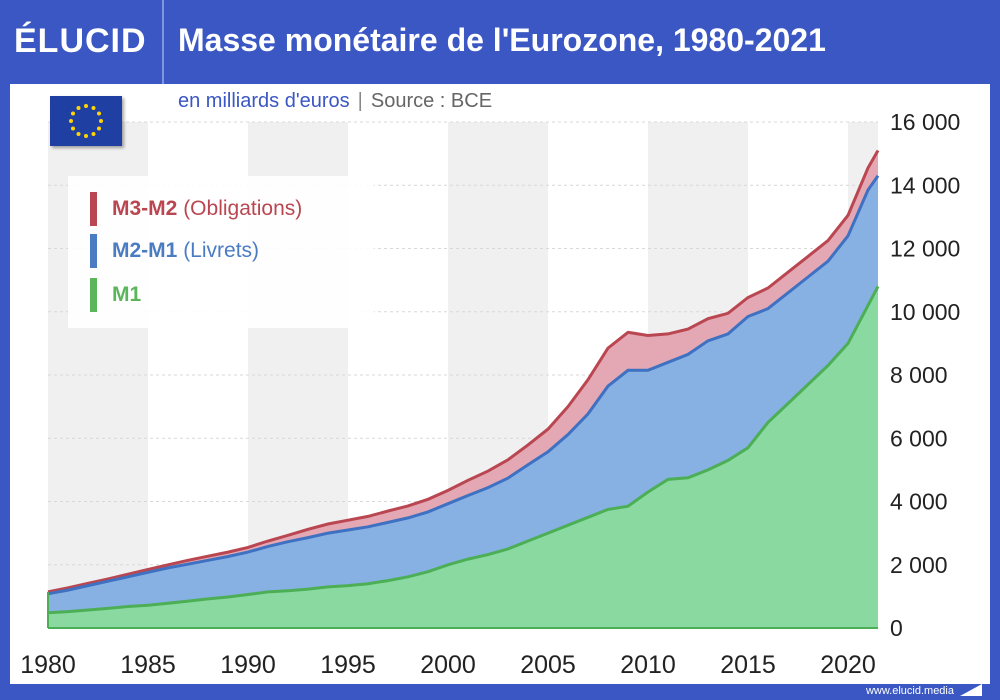 The image size is (1000, 700). I want to click on y-tick-label: 6 000, so click(919, 438).